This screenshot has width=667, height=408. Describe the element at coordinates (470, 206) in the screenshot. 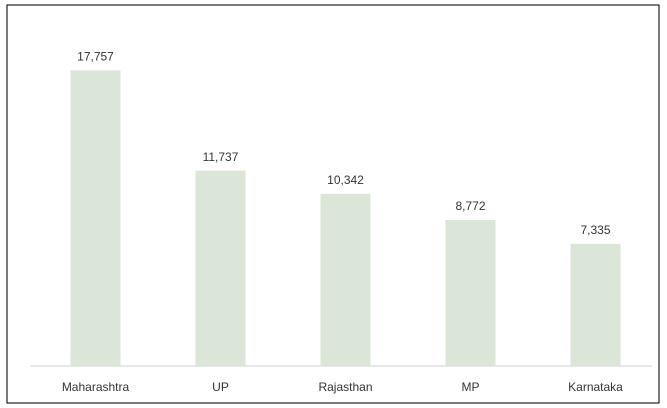

I see `data-label: 8,772` at that location.